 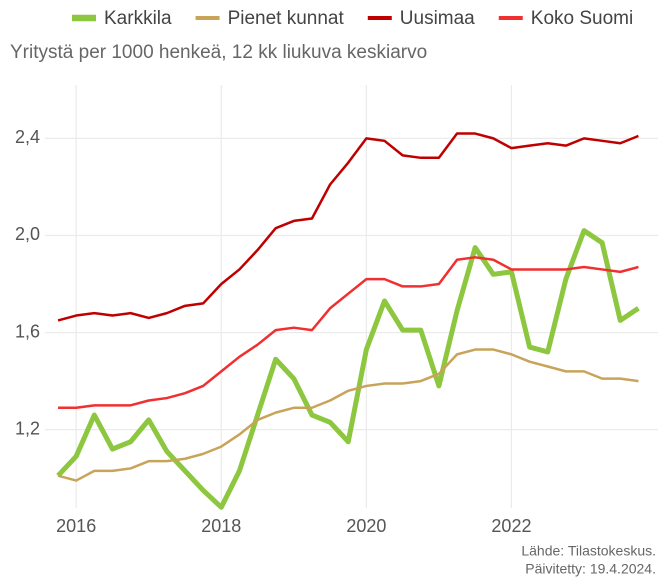 What do you see at coordinates (590, 569) in the screenshot?
I see `caption: Päivitetty: 19.4.2024.` at bounding box center [590, 569].